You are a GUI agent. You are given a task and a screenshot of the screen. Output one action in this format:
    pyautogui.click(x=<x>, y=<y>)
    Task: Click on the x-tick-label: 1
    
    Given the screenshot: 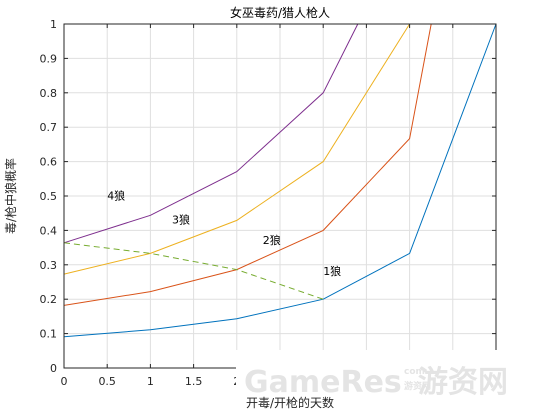 What is the action you would take?
    pyautogui.click(x=150, y=381)
    